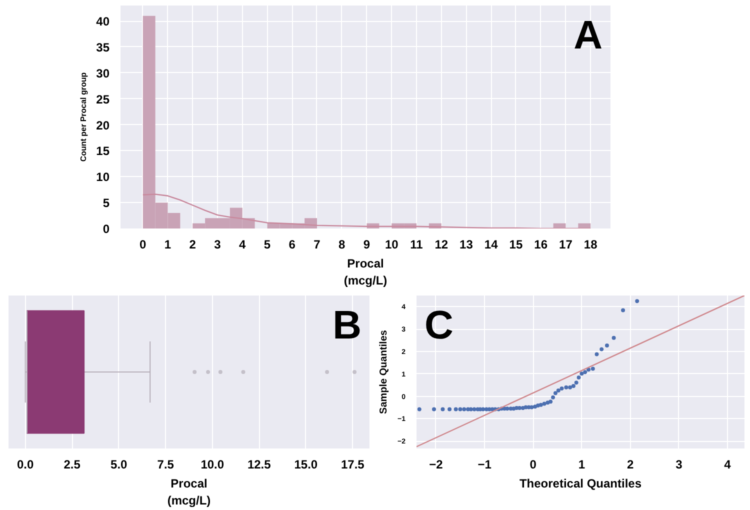  What do you see at coordinates (119, 465) in the screenshot?
I see `x-tick-label: 5.0` at bounding box center [119, 465].